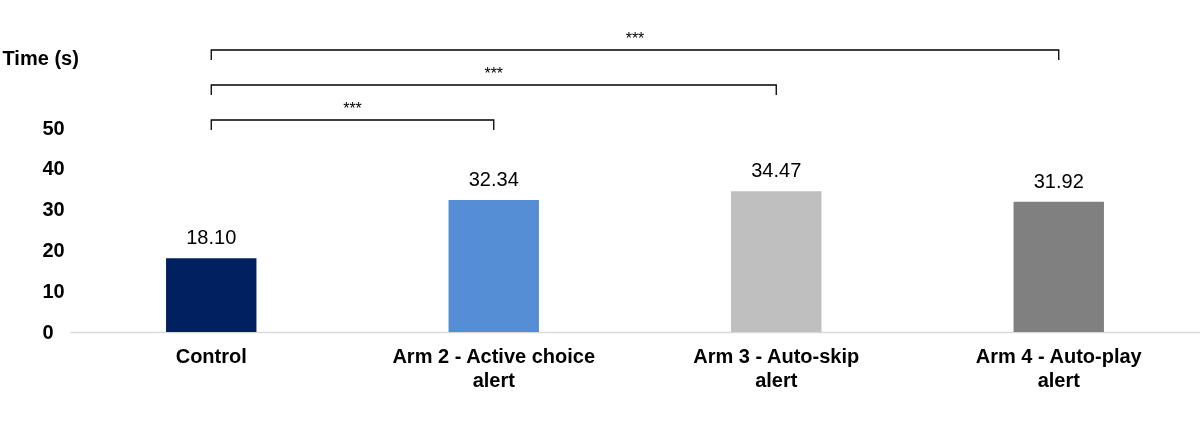 Image resolution: width=1200 pixels, height=432 pixels. Describe the element at coordinates (53, 127) in the screenshot. I see `y-tick-label: 50` at that location.